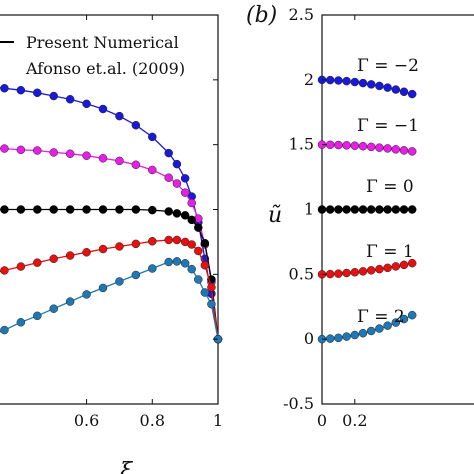 This screenshot has width=474, height=474. Describe the element at coordinates (309, 209) in the screenshot. I see `y-tick-label: 1` at that location.